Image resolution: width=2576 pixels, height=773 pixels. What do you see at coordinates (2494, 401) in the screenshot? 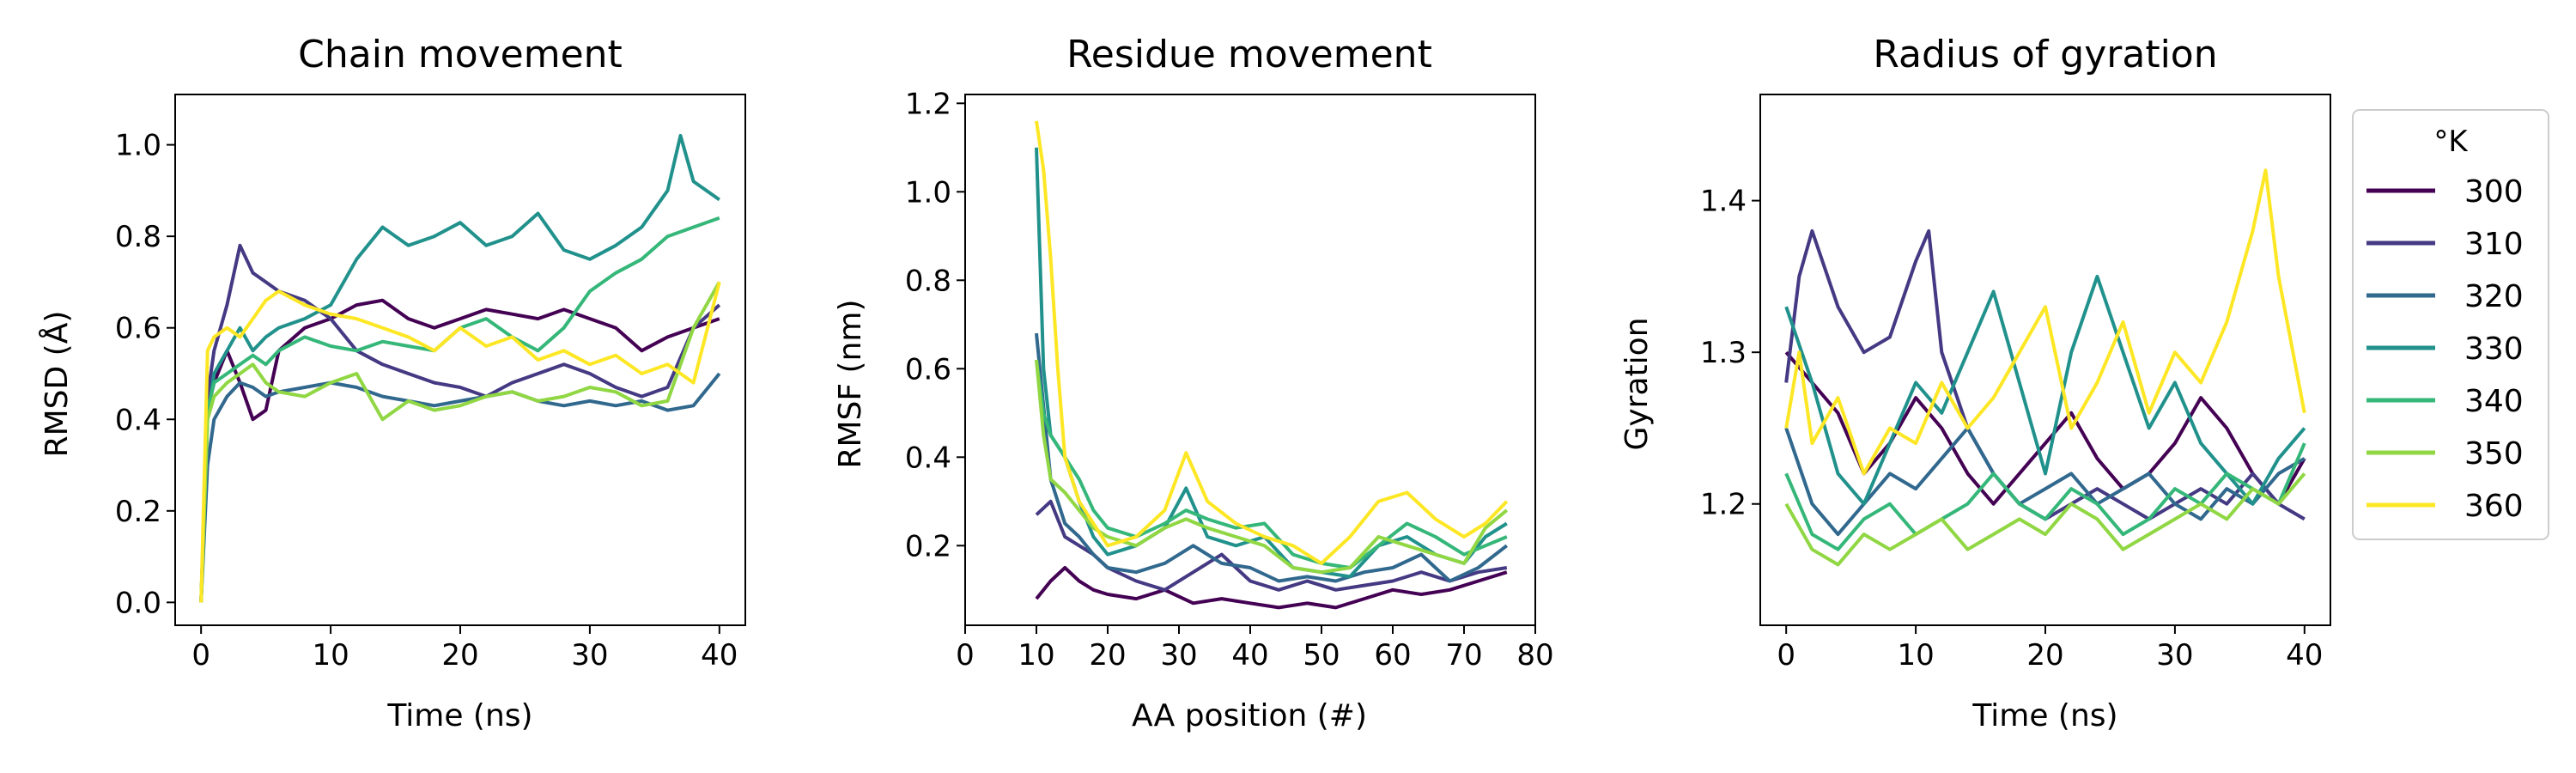
I see `legend-label-340: 340` at bounding box center [2494, 401].